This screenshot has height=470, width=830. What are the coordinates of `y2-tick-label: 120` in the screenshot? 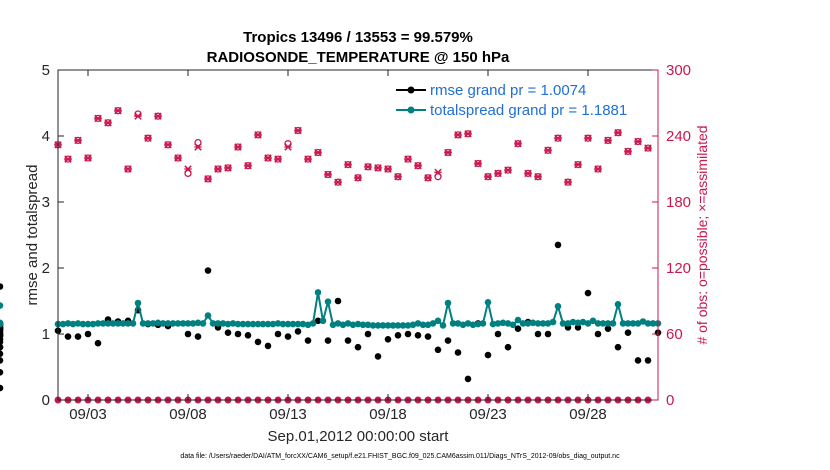 It's located at (678, 268).